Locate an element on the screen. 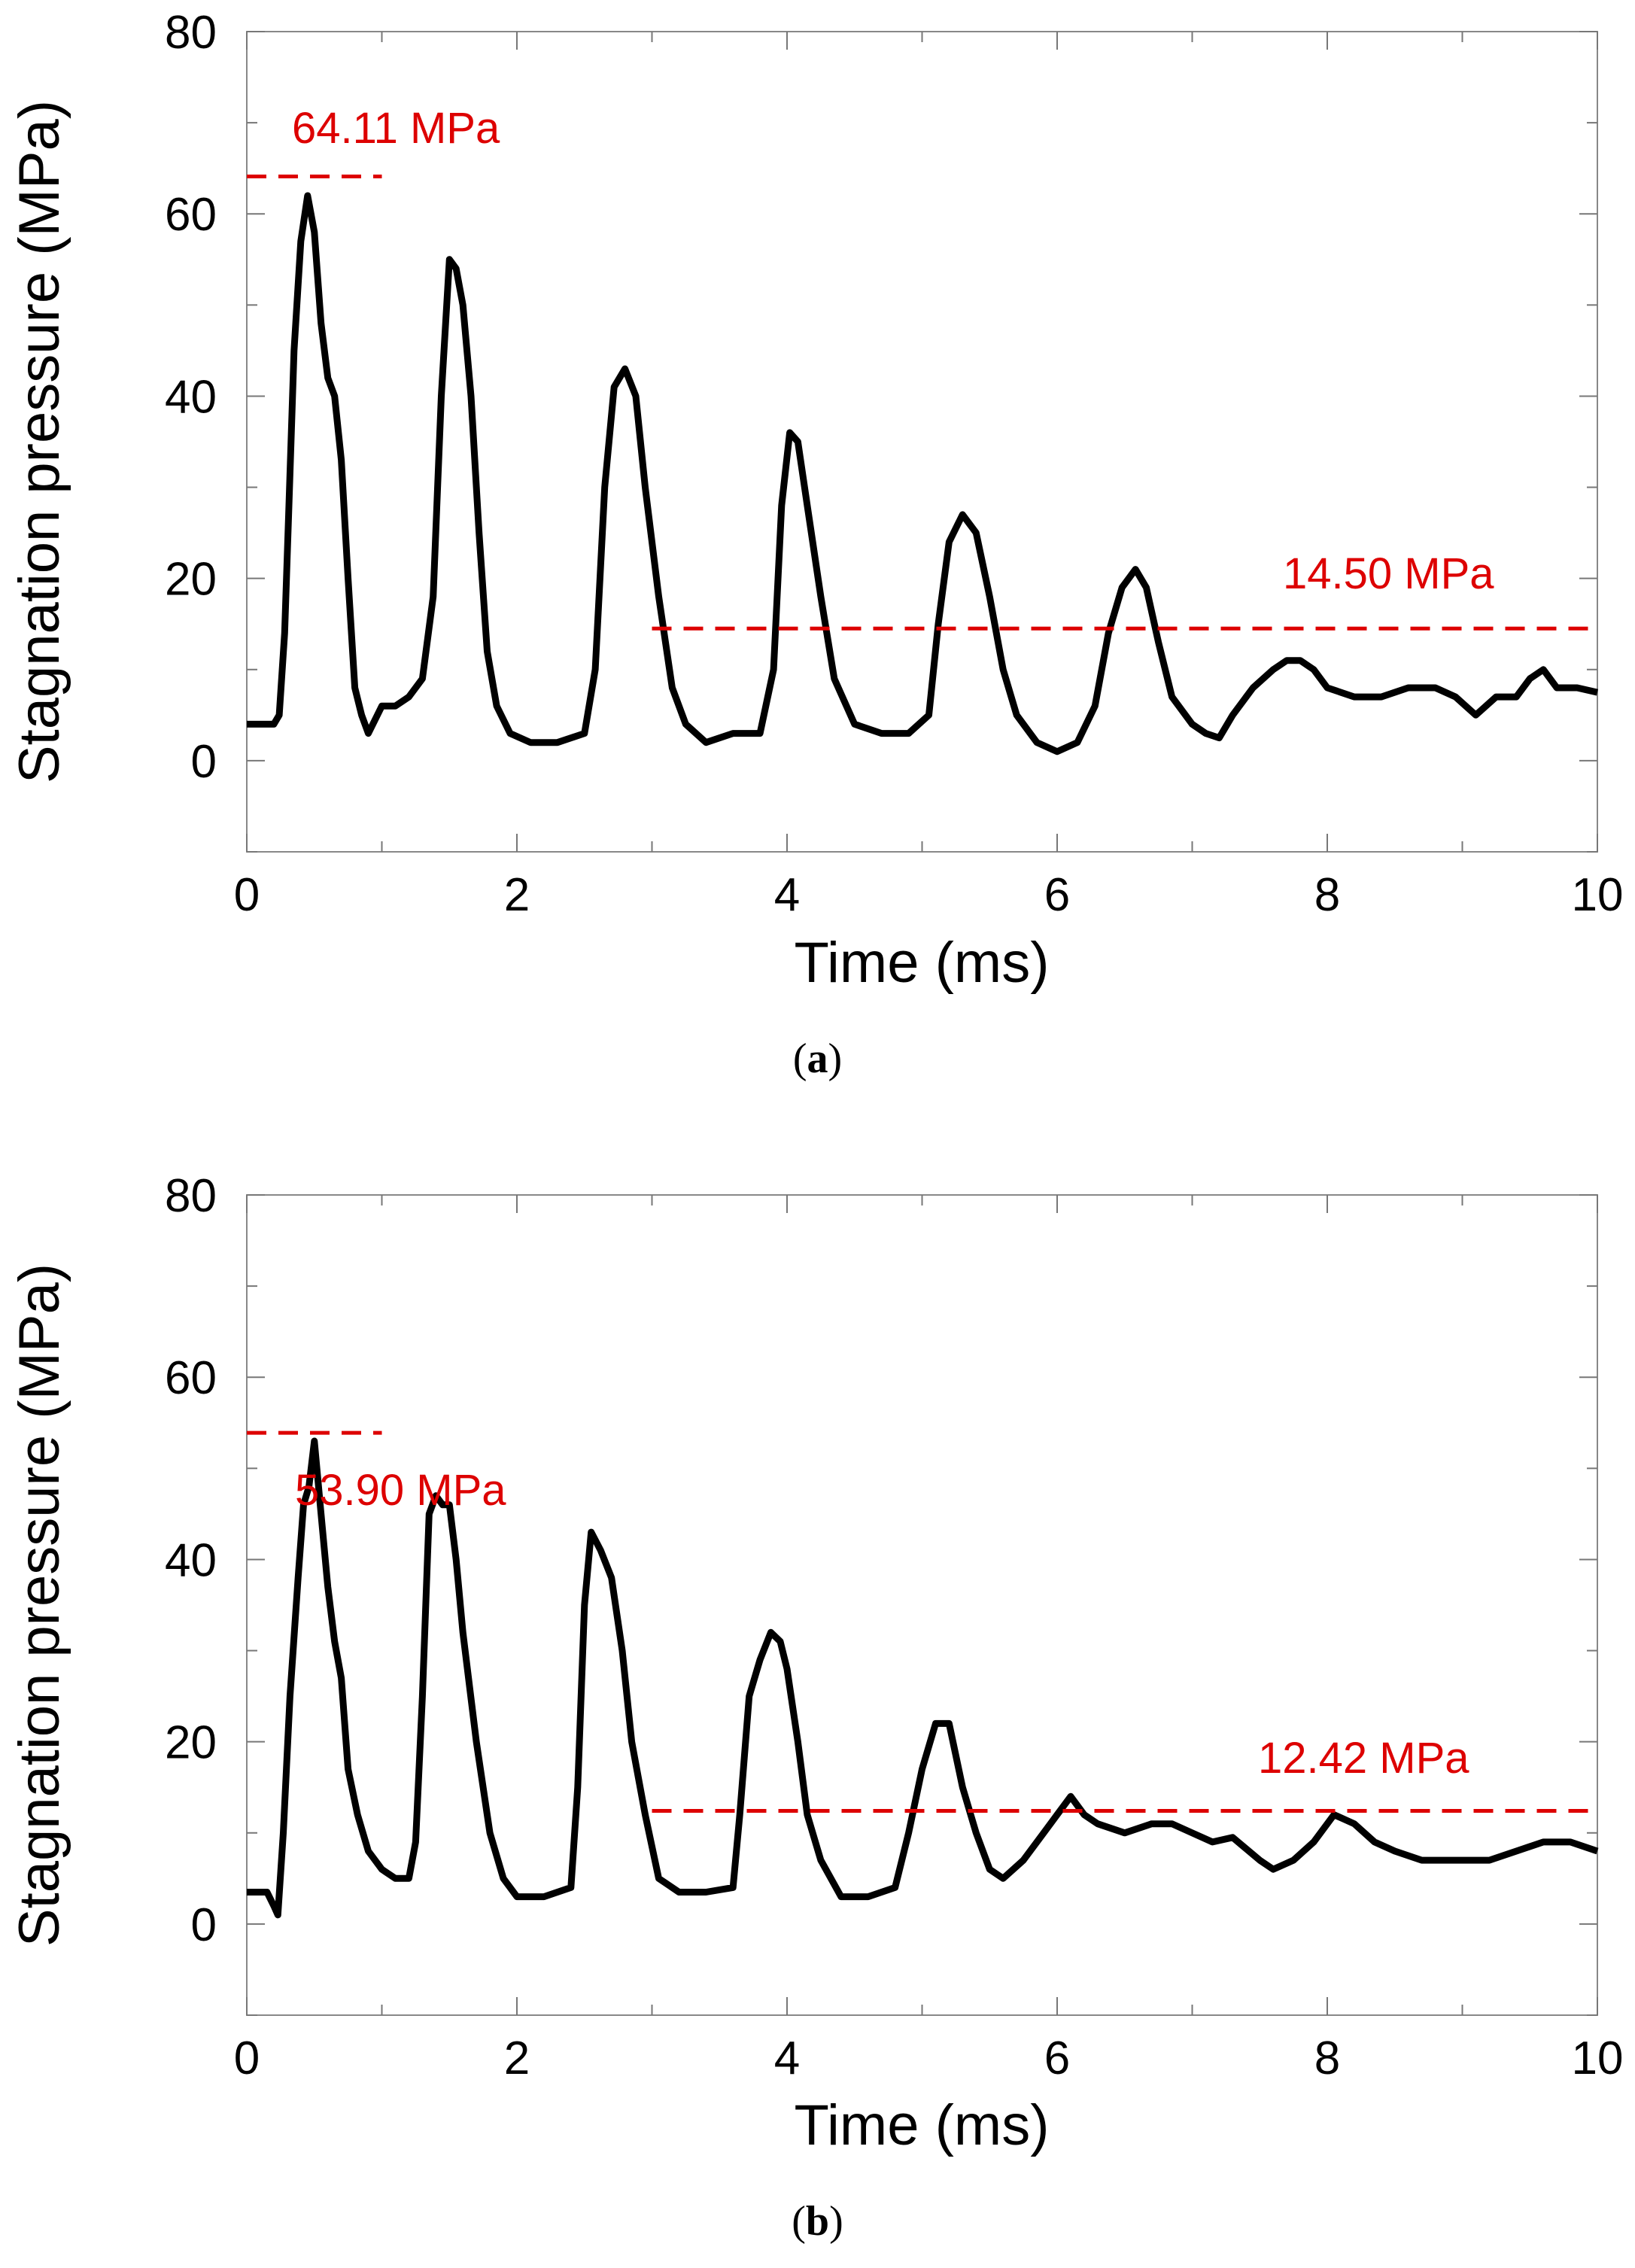  chart-b-mean-label: 12.42 MPa is located at coordinates (1364, 1759).